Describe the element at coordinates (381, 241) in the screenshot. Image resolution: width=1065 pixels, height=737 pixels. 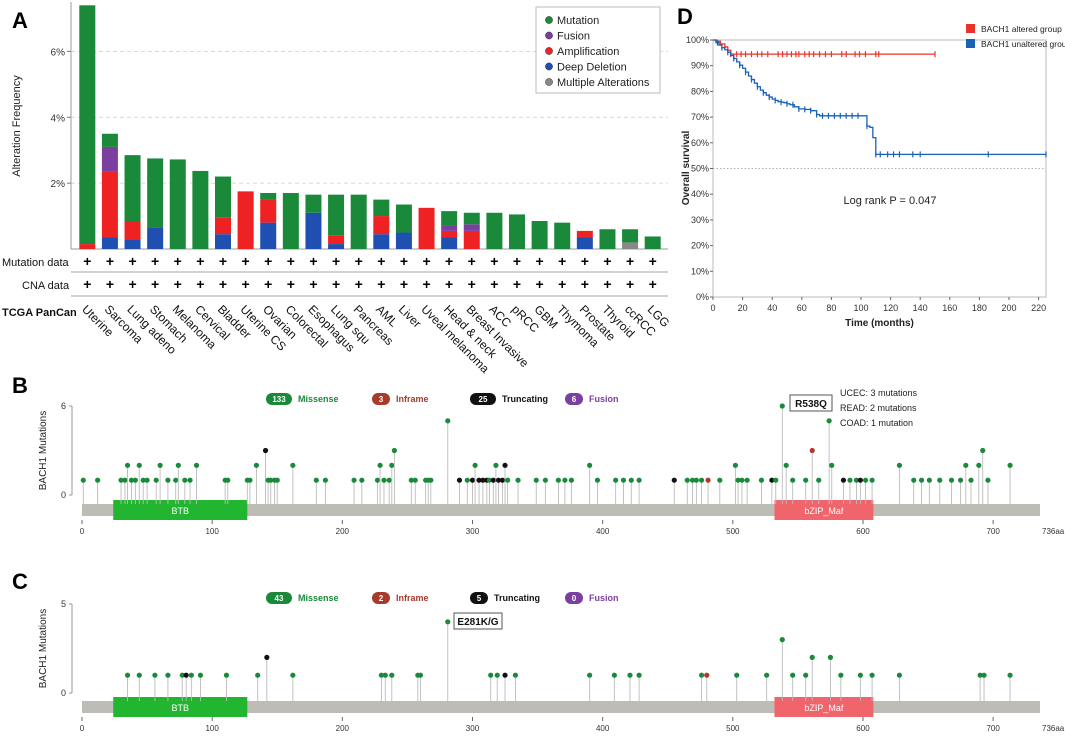
I see `bar-deep-deletion-aml` at that location.